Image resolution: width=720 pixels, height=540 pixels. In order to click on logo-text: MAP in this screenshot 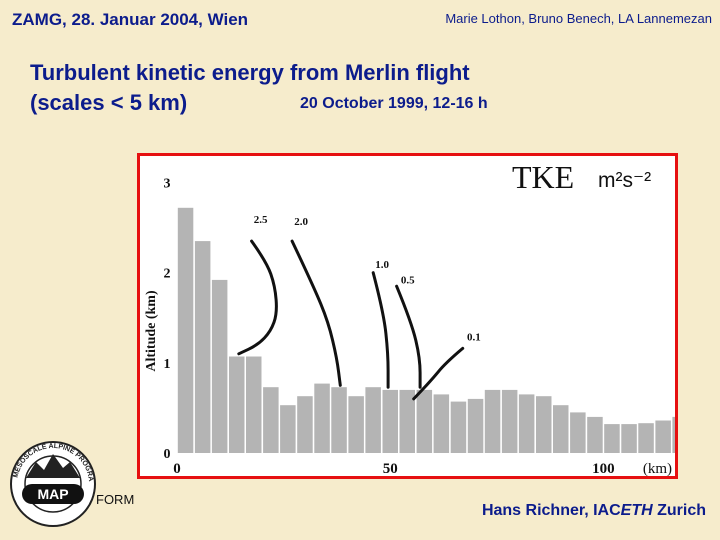, I will do `click(52, 494)`.